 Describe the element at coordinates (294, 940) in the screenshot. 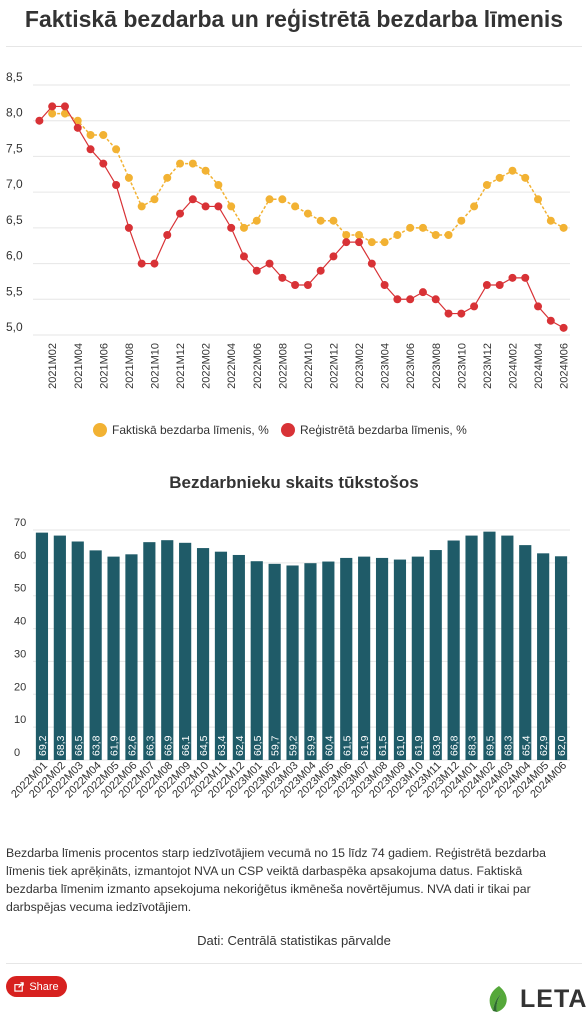

I see `data-source: Dati: Centrālā statistikas pārvalde` at that location.